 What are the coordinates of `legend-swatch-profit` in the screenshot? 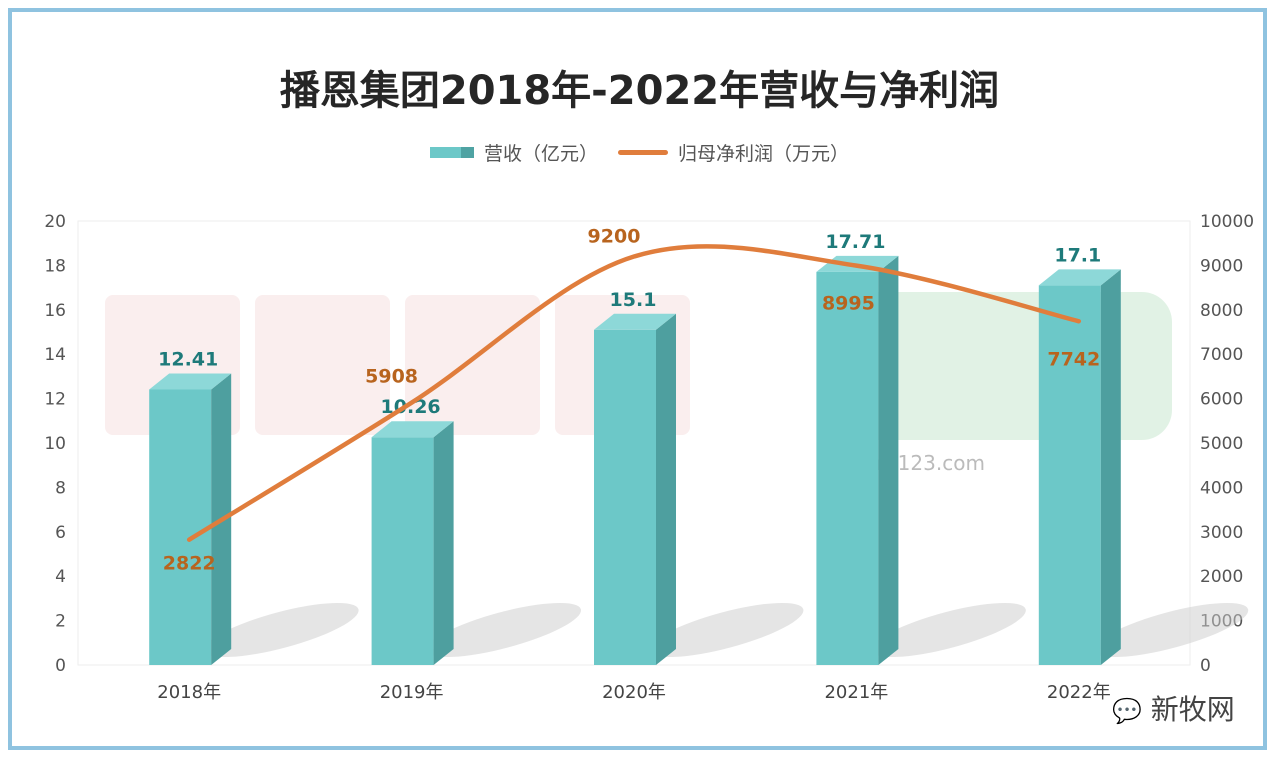 It's located at (643, 152).